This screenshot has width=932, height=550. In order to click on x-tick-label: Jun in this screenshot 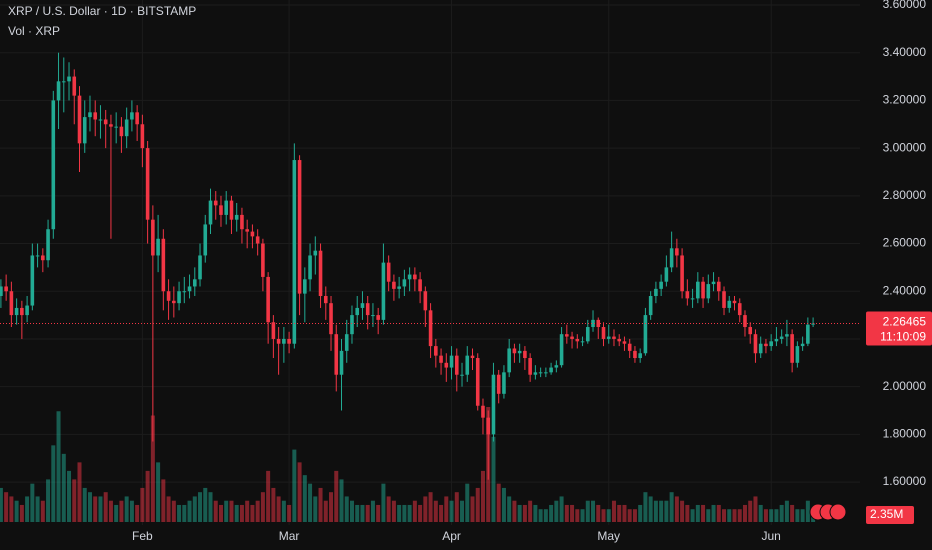, I will do `click(771, 536)`.